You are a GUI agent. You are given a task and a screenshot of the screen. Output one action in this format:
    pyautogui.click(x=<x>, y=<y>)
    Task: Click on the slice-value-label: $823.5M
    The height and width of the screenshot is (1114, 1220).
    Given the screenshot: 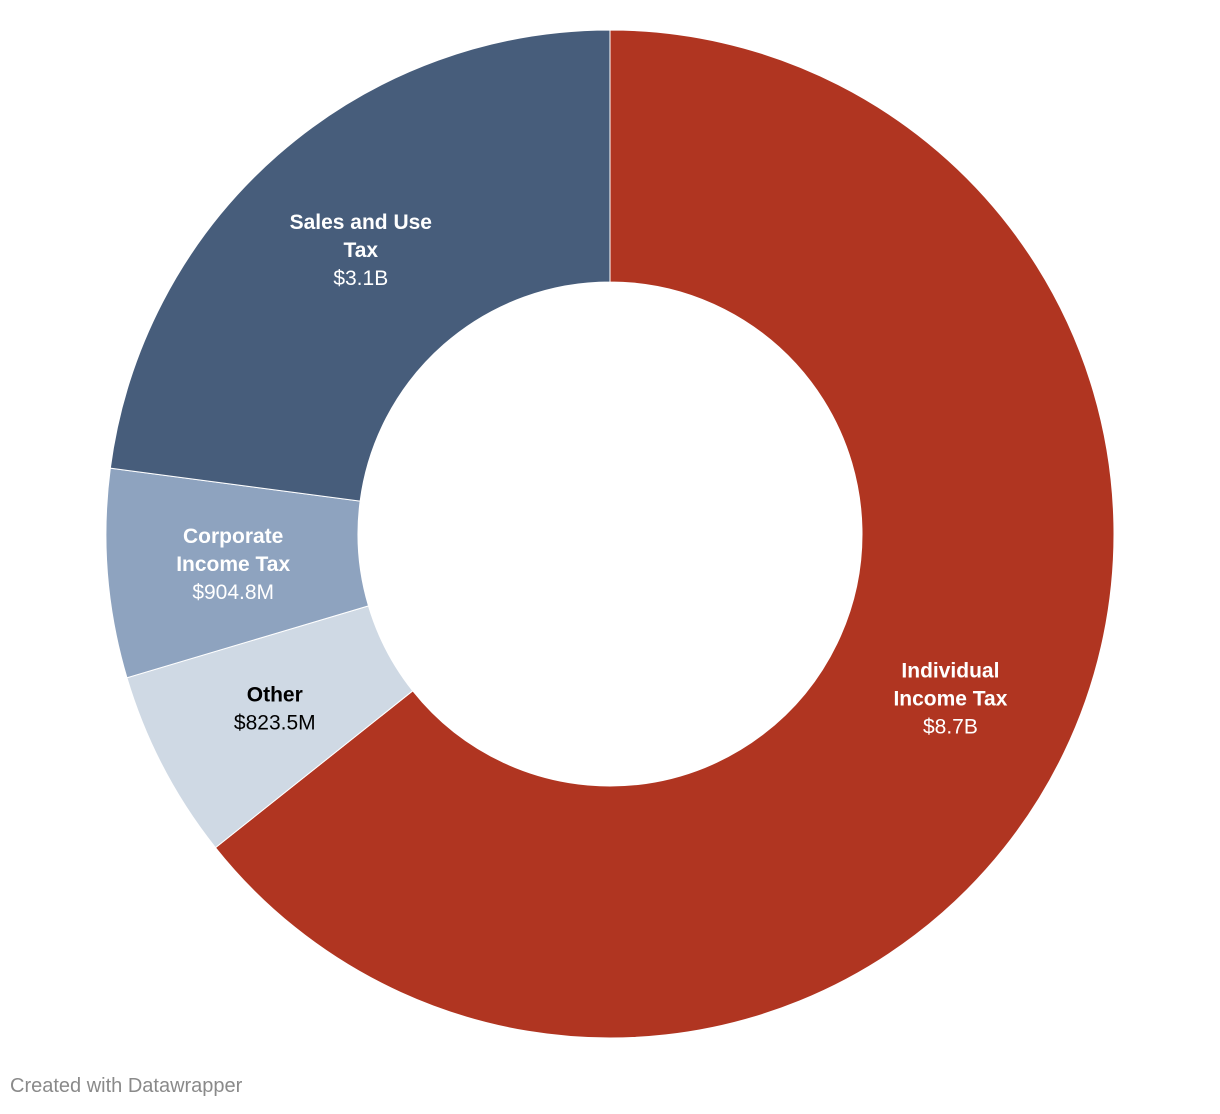 What is the action you would take?
    pyautogui.click(x=275, y=723)
    